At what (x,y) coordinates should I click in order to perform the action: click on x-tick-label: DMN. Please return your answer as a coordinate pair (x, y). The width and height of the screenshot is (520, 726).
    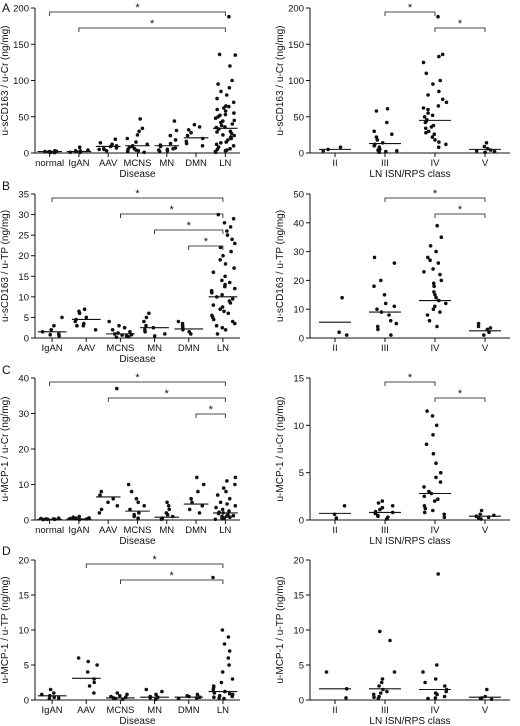
    Looking at the image, I should click on (196, 163).